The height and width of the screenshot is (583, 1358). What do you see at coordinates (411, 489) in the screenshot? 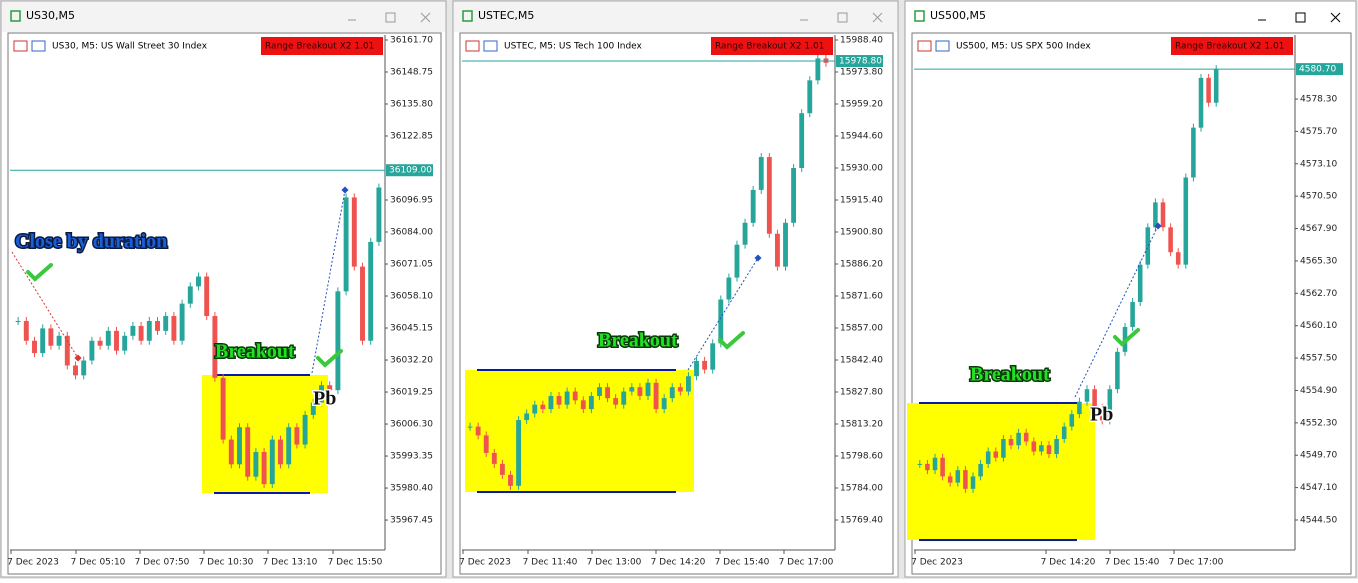
I see `price-tick-label: 35980.40` at bounding box center [411, 489].